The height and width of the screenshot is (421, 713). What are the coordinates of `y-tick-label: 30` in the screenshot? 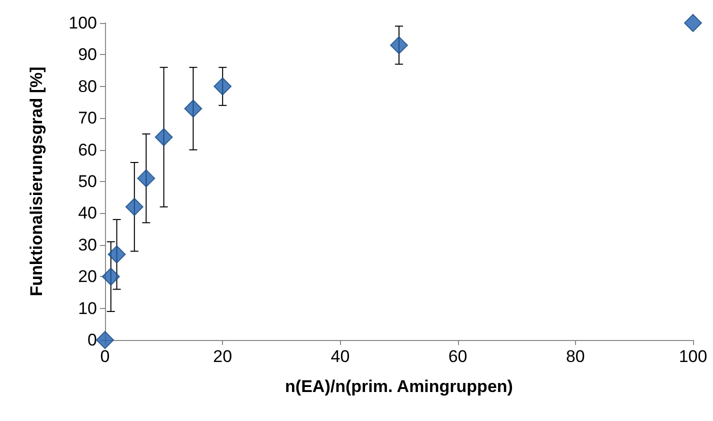 It's located at (87, 244).